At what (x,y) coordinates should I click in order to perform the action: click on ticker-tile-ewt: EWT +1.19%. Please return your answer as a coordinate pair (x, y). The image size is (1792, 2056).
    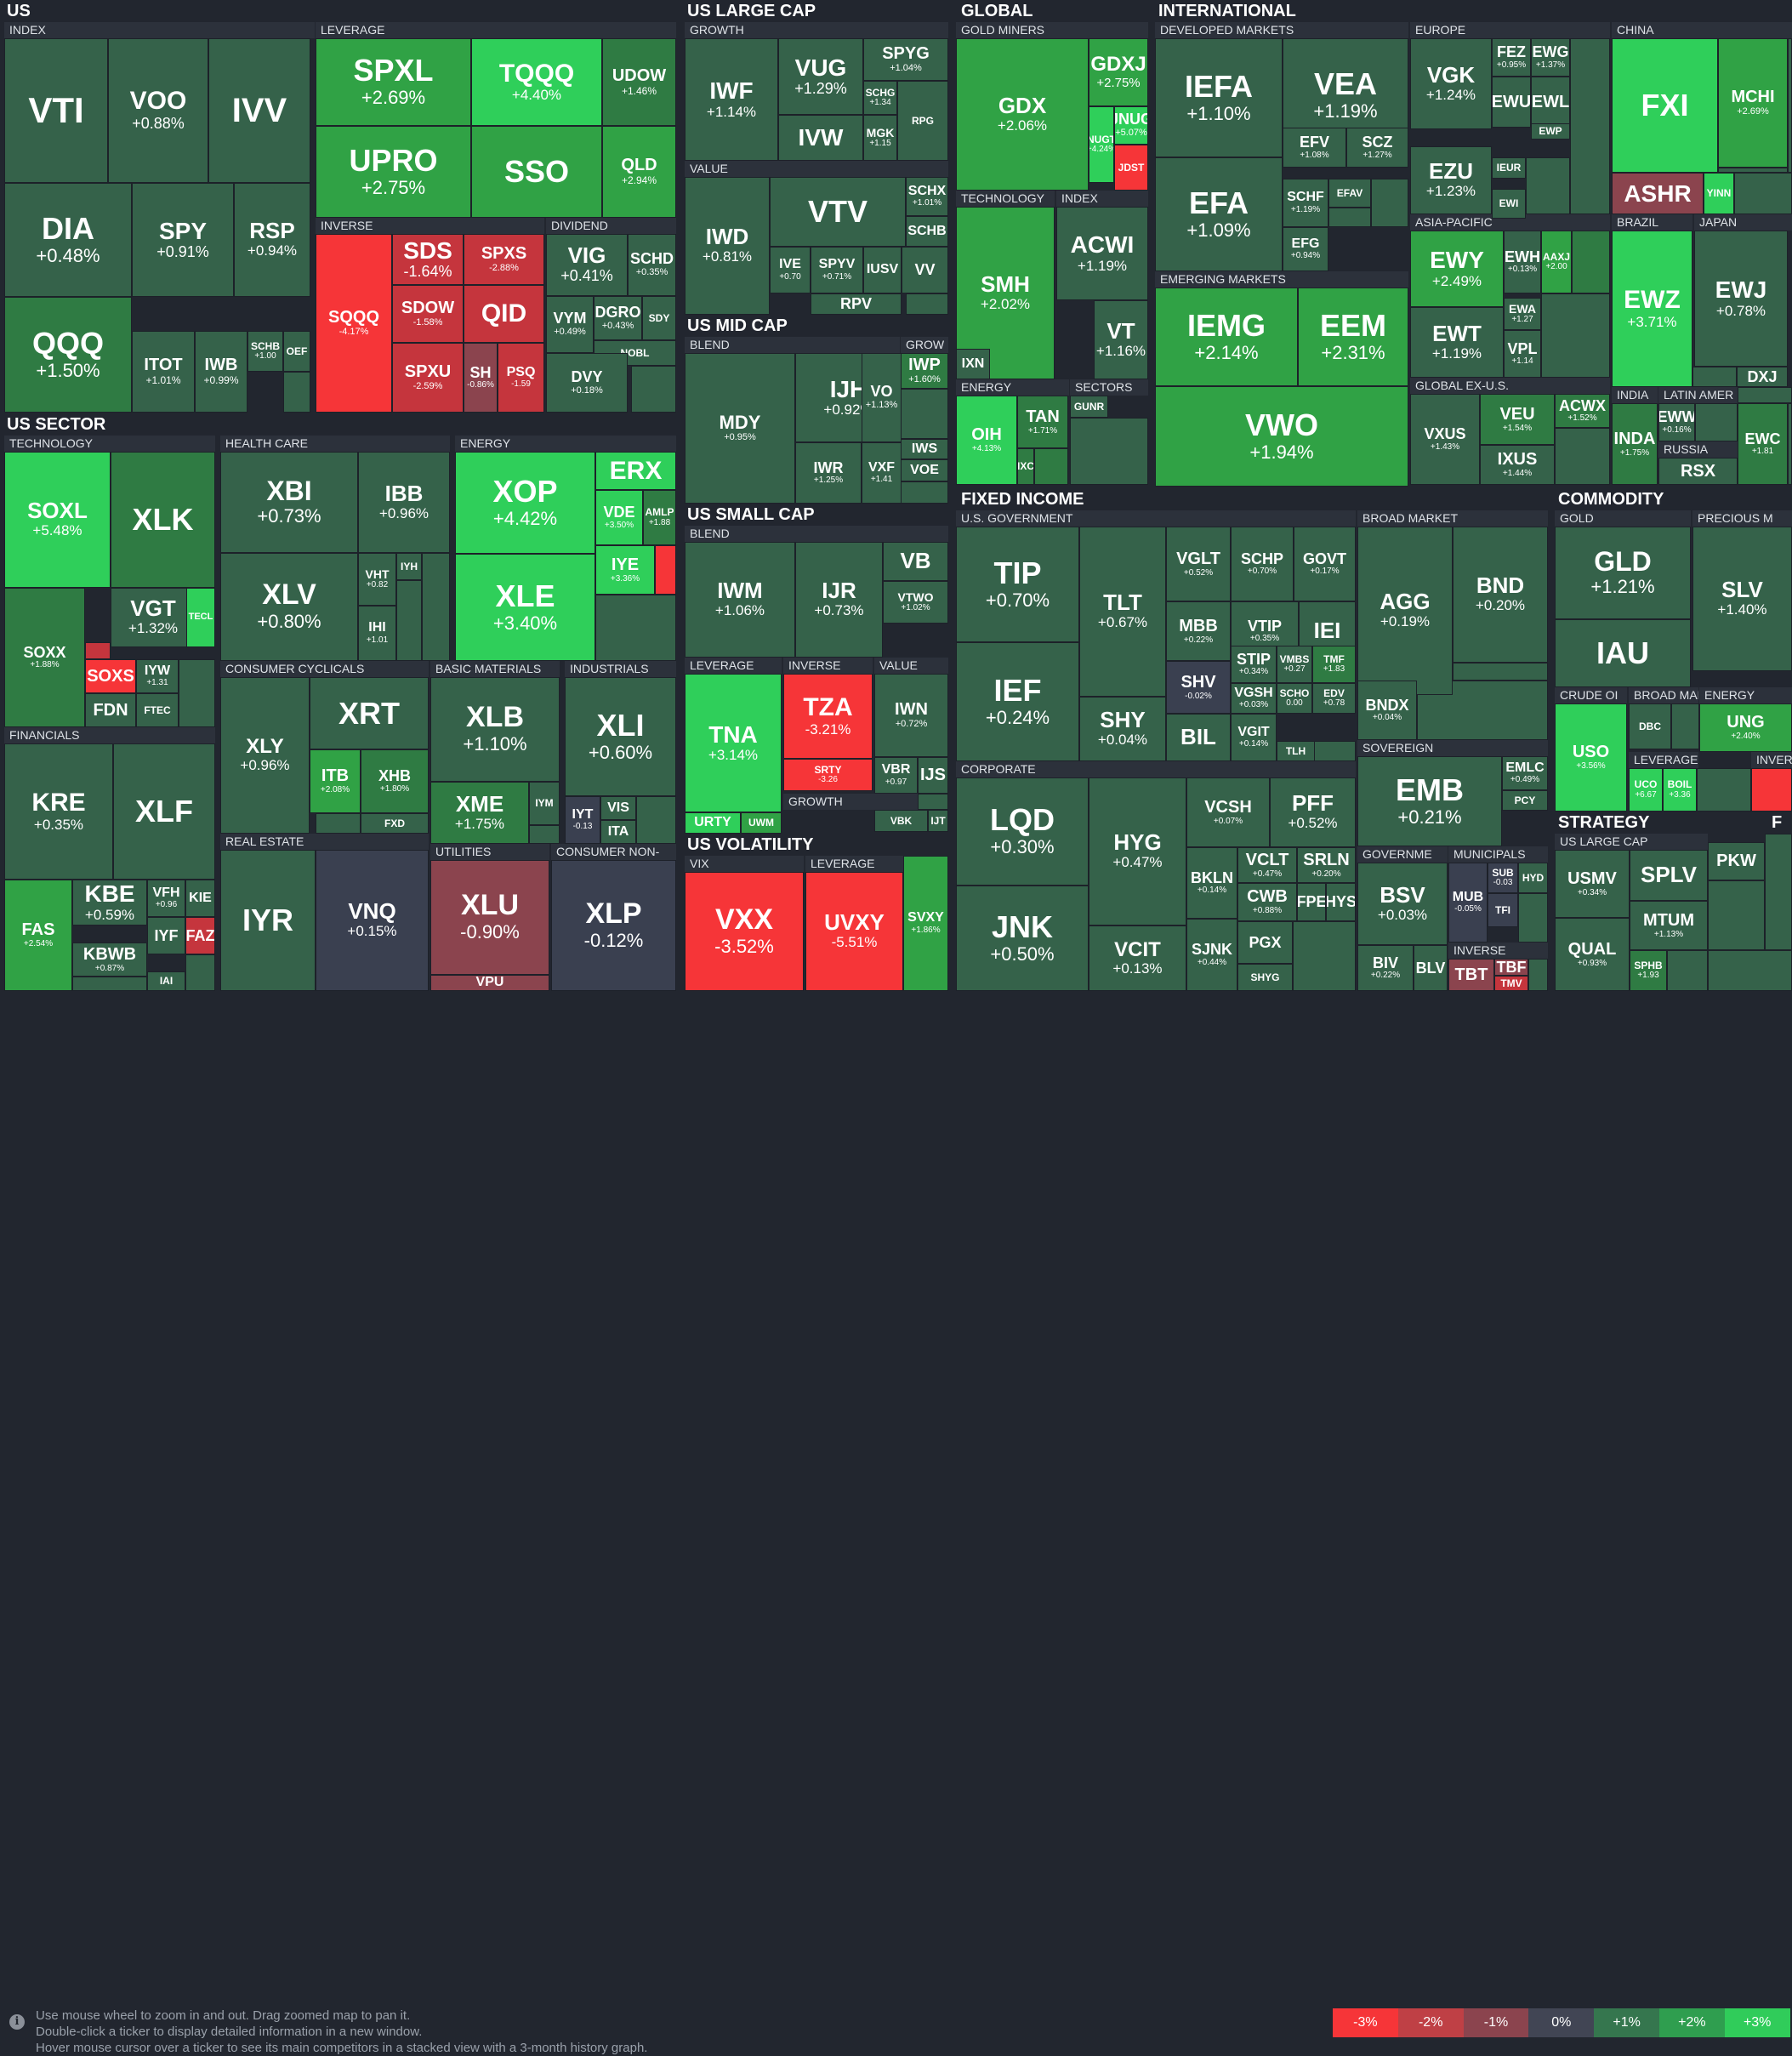
    Looking at the image, I should click on (1457, 342).